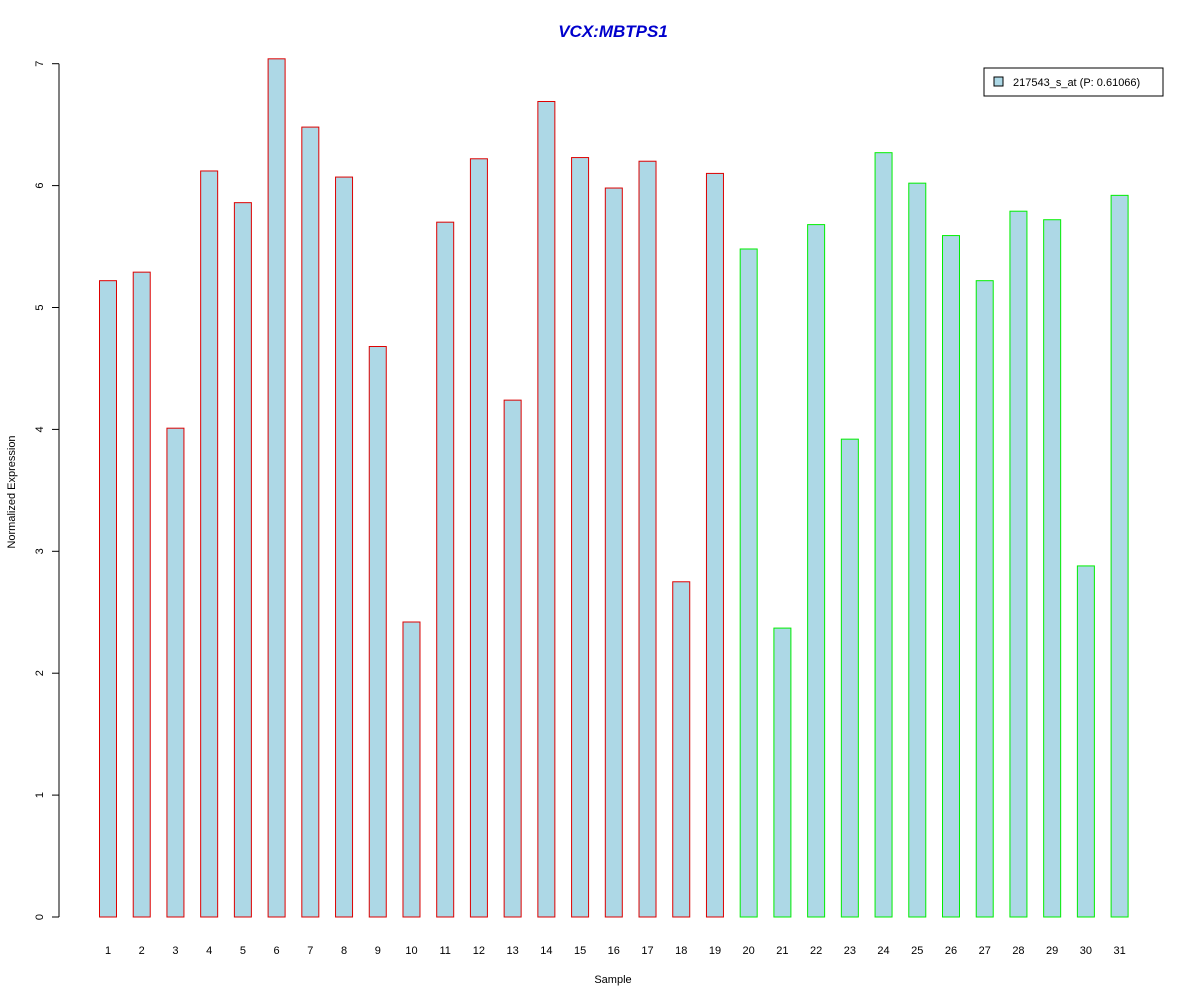 The width and height of the screenshot is (1200, 1000). I want to click on x-tick-label: 2, so click(142, 951).